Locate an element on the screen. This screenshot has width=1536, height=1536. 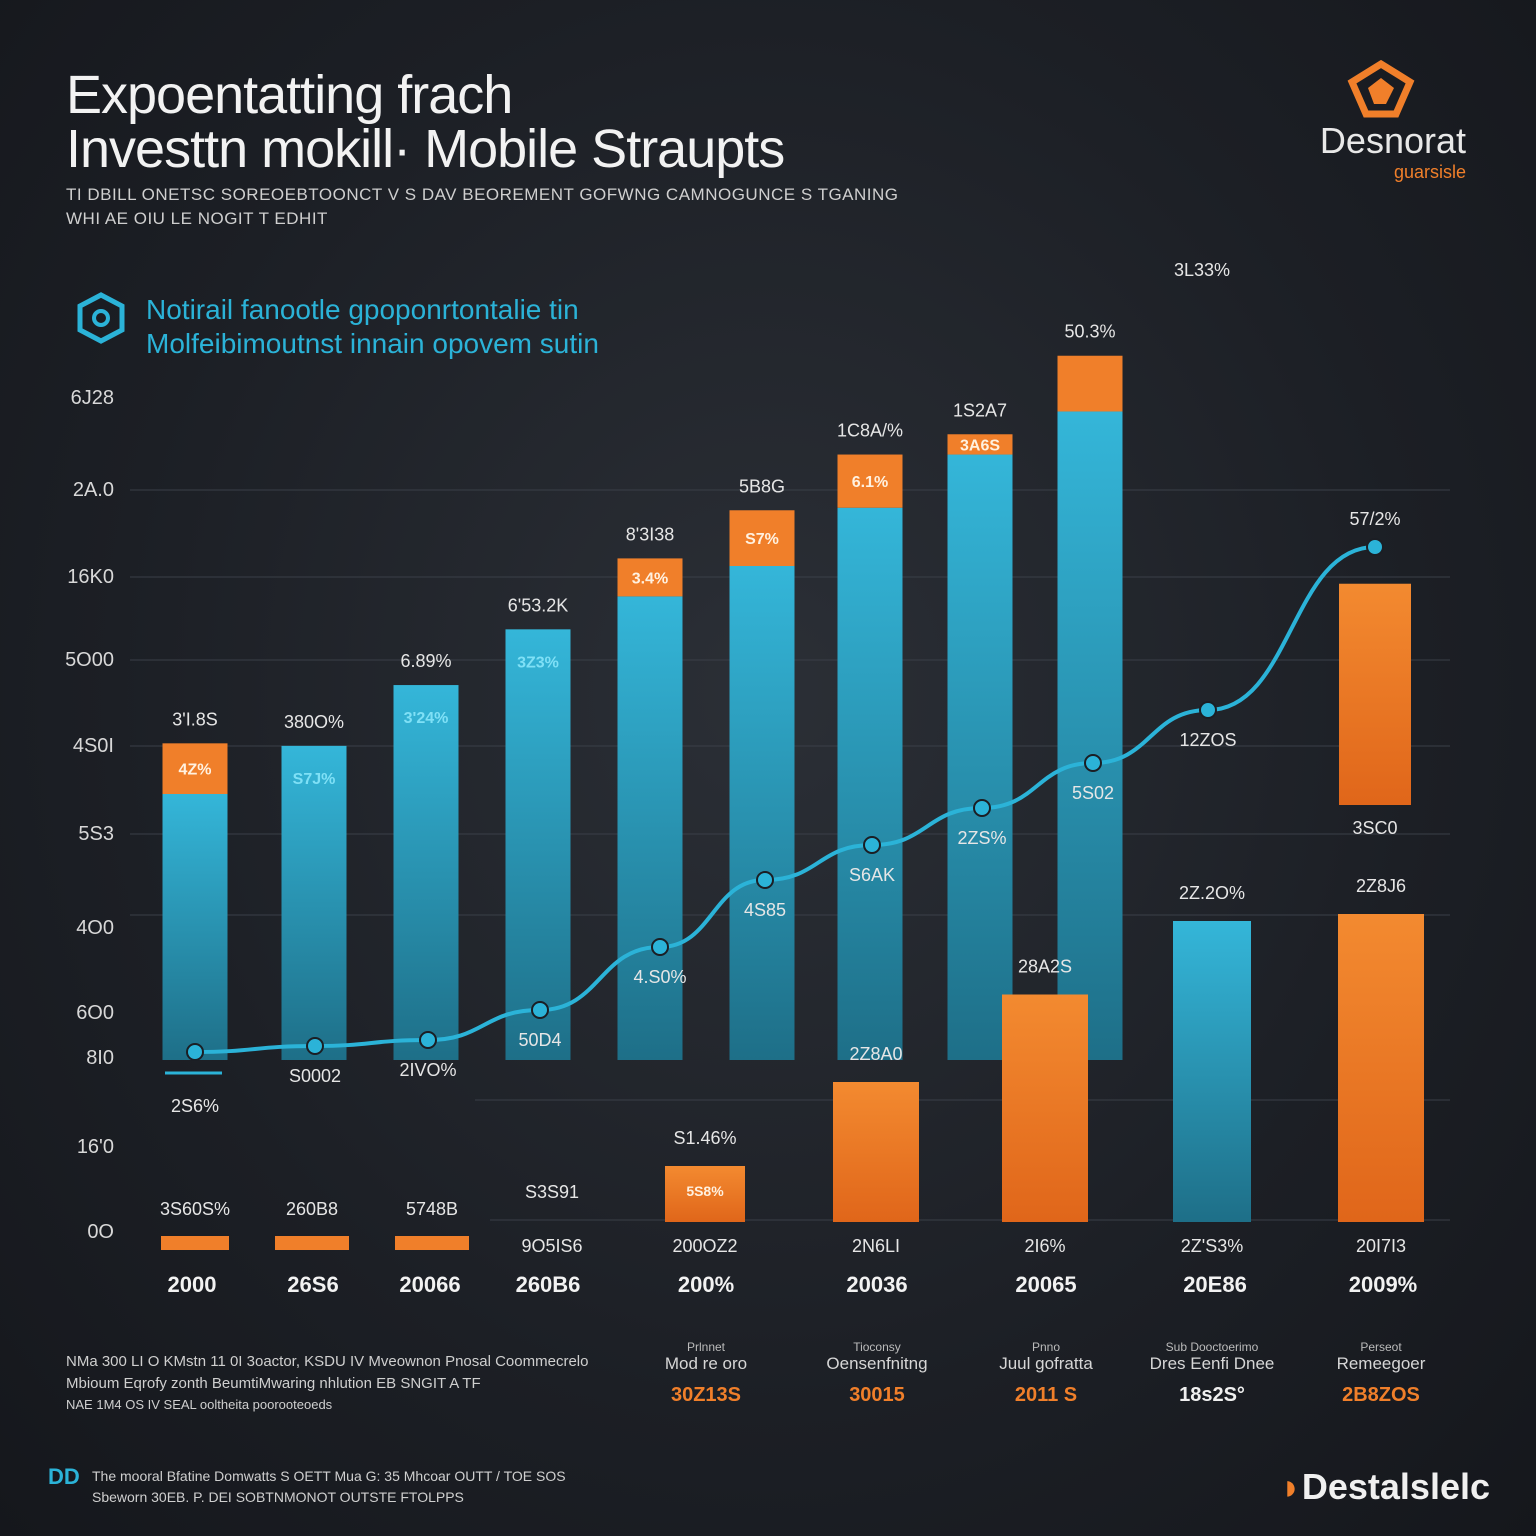
x-category-label: 26S6 is located at coordinates (312, 1284).